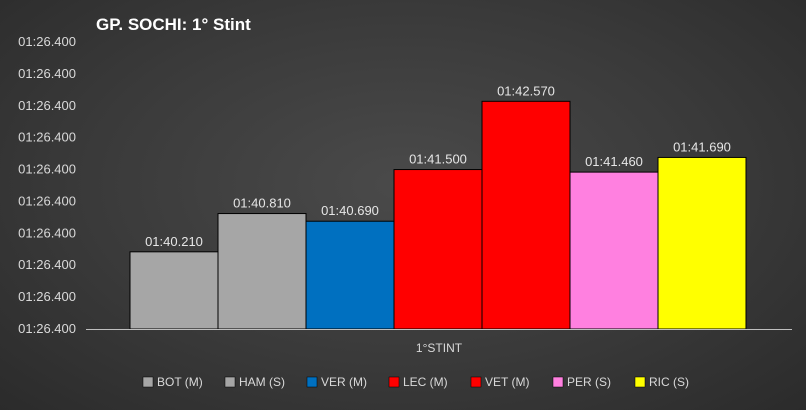  I want to click on legend-label: VET (M), so click(507, 382).